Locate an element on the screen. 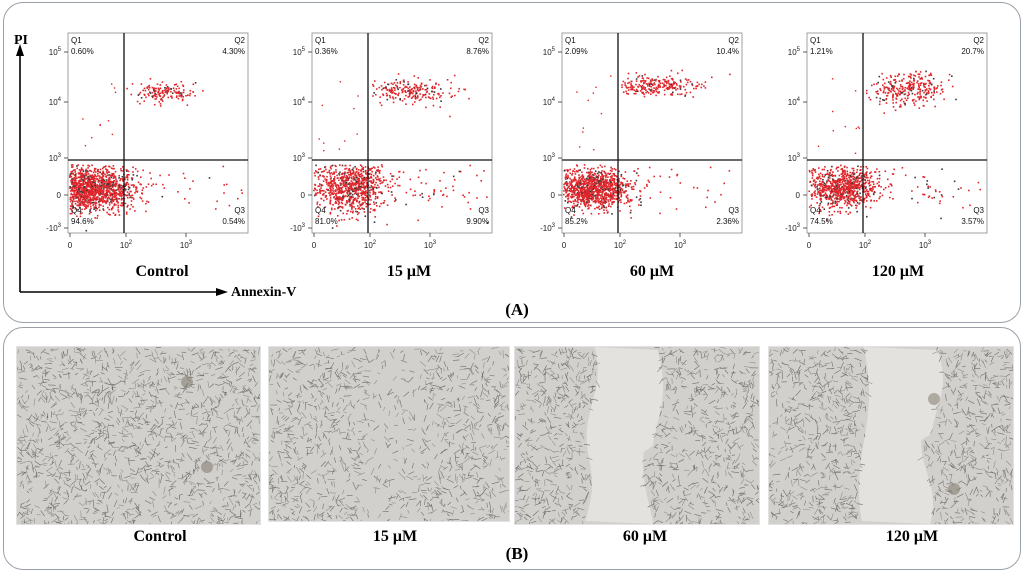 Image resolution: width=1024 pixels, height=572 pixels. quadrant-percent-q1: 2.09% is located at coordinates (576, 51).